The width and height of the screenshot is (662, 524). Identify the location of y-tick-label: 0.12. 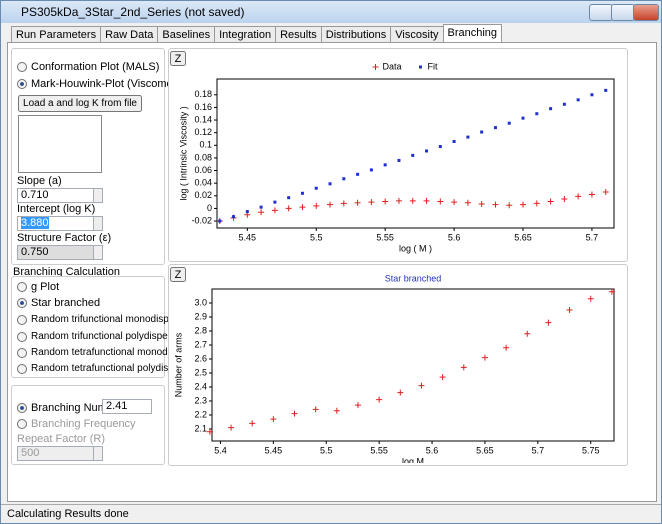
(203, 132).